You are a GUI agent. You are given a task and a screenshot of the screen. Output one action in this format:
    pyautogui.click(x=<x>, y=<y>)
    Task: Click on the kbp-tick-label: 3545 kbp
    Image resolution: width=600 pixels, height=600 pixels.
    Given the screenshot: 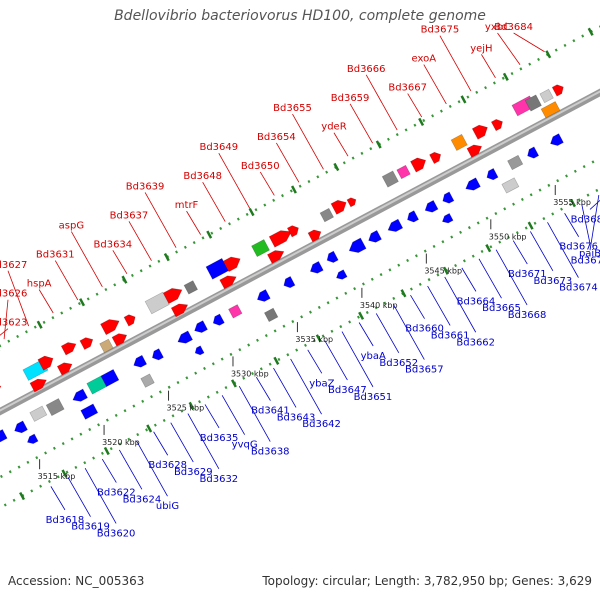 What is the action you would take?
    pyautogui.click(x=443, y=271)
    